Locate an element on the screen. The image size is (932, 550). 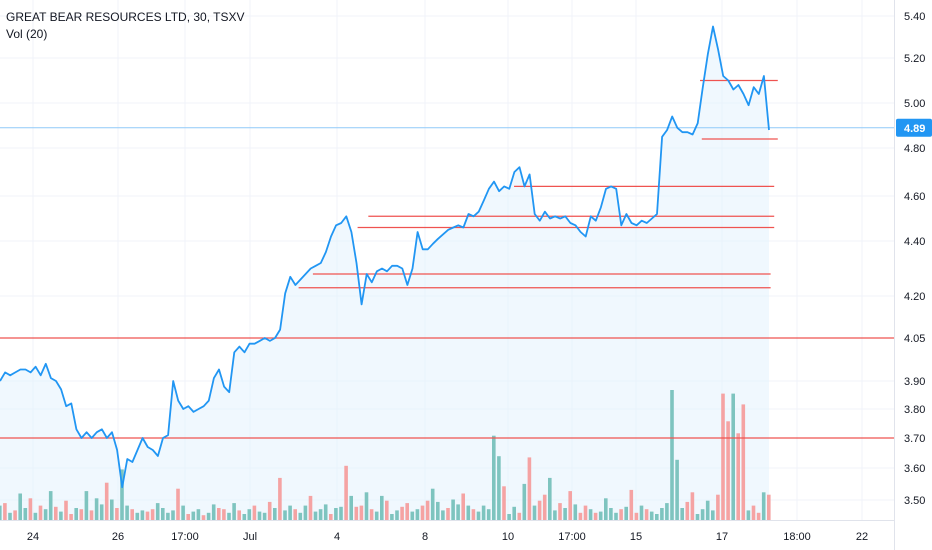
time-tick-label: 24 is located at coordinates (33, 537).